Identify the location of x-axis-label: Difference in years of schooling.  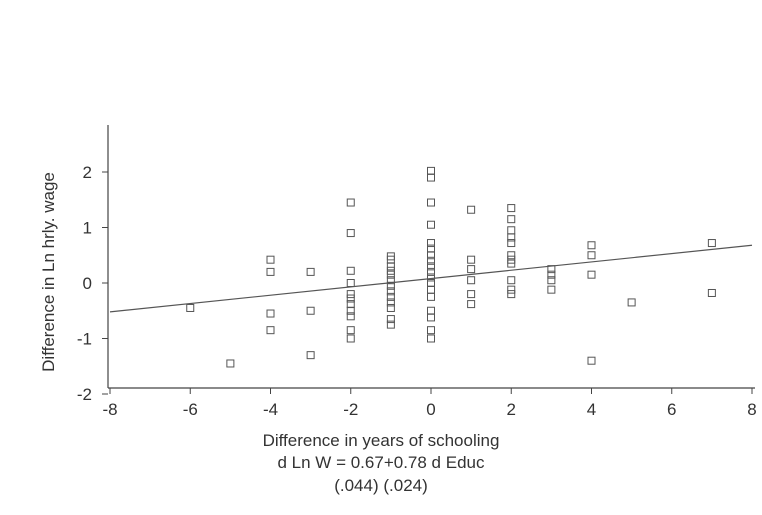
(381, 440).